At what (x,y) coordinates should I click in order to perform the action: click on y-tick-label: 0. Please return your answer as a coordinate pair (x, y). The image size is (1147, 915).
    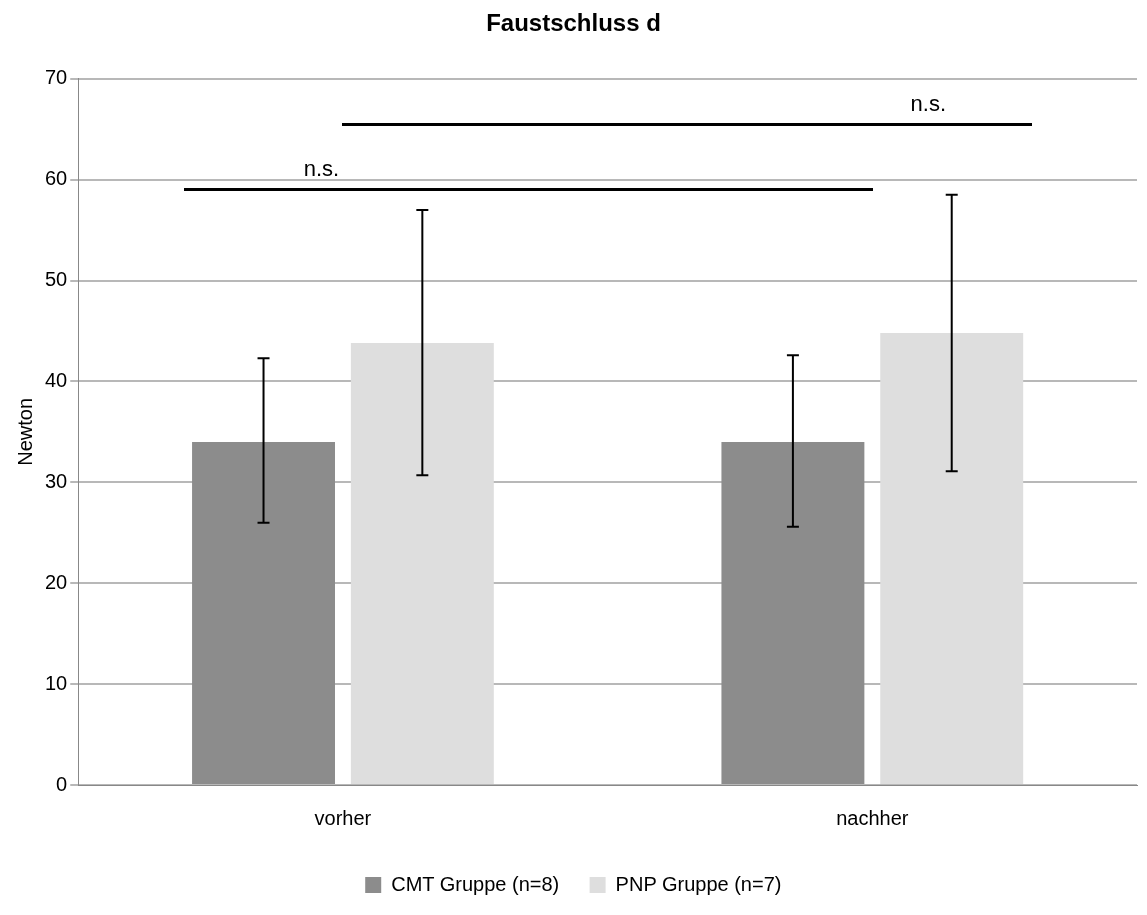
    Looking at the image, I should click on (62, 783).